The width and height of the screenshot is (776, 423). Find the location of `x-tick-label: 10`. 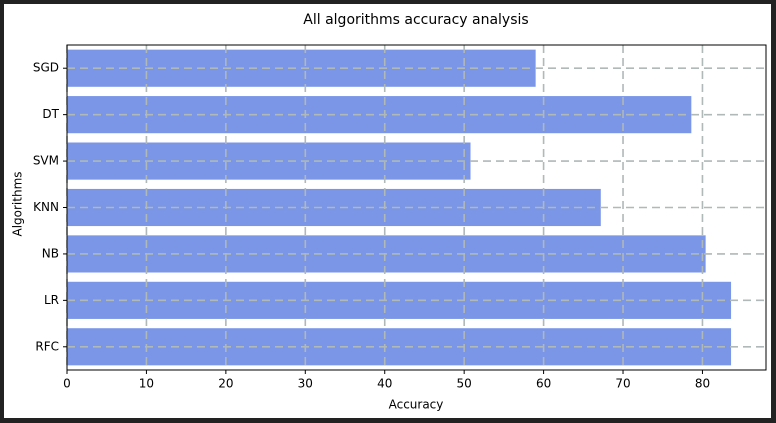

x-tick-label: 10 is located at coordinates (146, 384).